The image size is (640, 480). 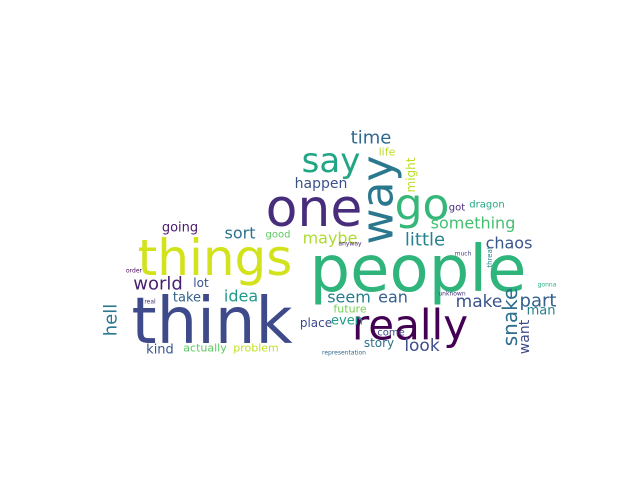 I want to click on word-think: think, so click(x=211, y=322).